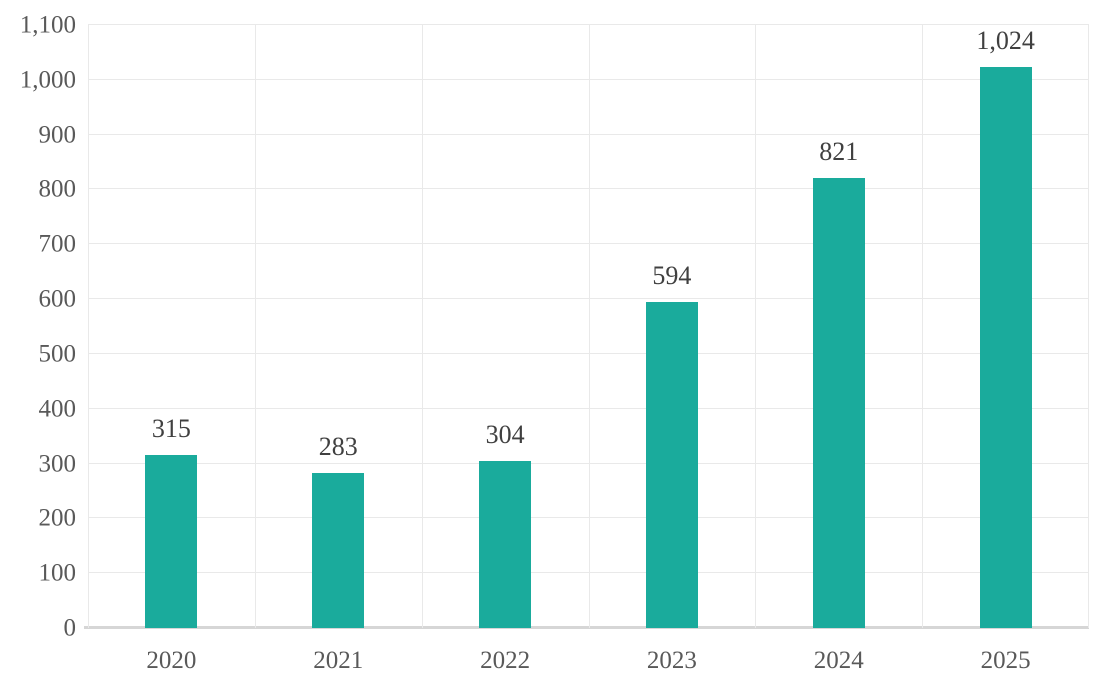  I want to click on y-tick-label-700: 700, so click(57, 244).